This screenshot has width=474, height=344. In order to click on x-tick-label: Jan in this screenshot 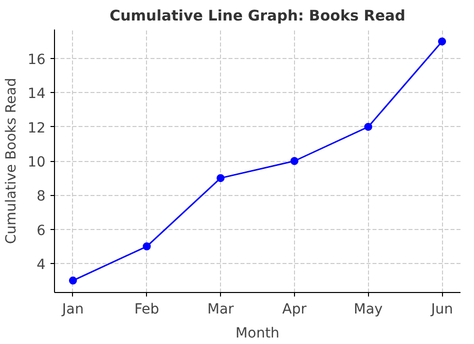, I will do `click(72, 310)`.